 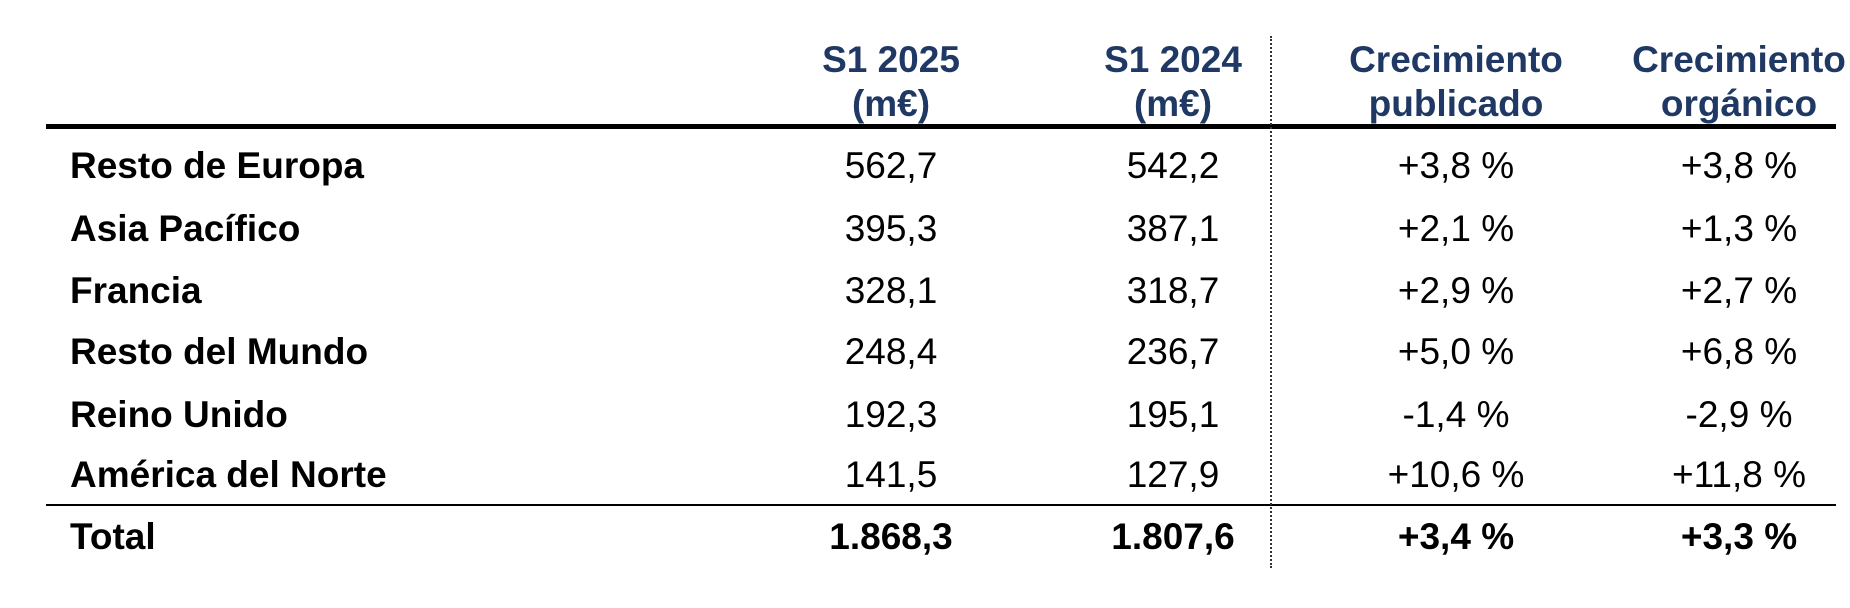 What do you see at coordinates (1456, 165) in the screenshot?
I see `value-published-growth: +3,8 %` at bounding box center [1456, 165].